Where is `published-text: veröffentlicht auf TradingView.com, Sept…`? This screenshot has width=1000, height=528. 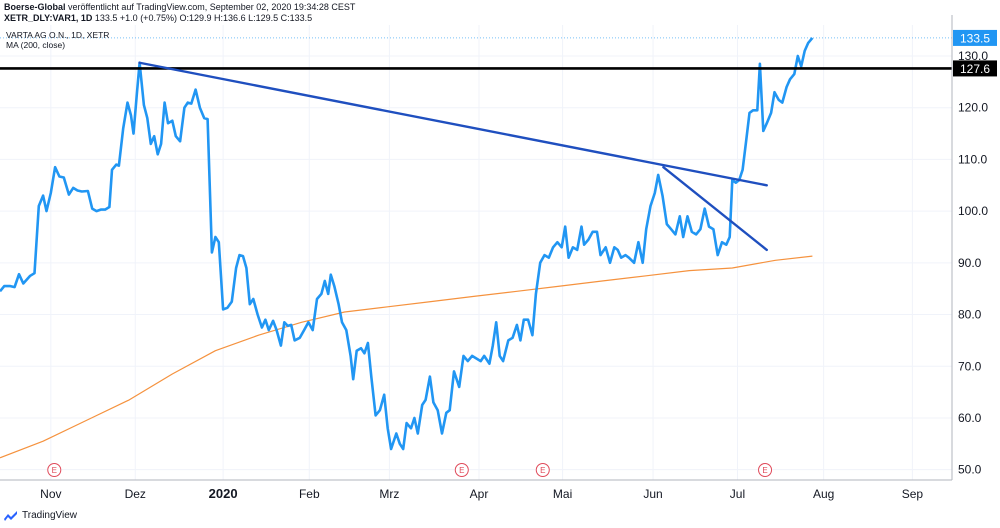
published-text: veröffentlicht auf TradingView.com, Sept… is located at coordinates (212, 7).